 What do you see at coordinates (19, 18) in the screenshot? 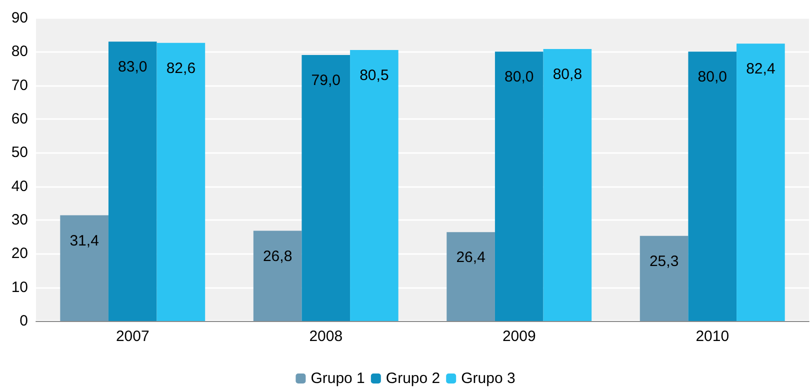
I see `y-tick-label: 90` at bounding box center [19, 18].